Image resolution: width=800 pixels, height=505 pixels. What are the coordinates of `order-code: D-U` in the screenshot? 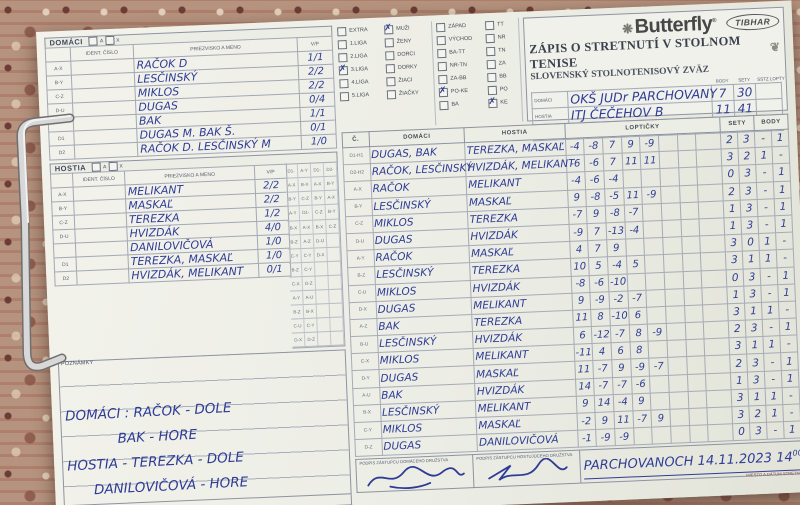 It's located at (320, 240).